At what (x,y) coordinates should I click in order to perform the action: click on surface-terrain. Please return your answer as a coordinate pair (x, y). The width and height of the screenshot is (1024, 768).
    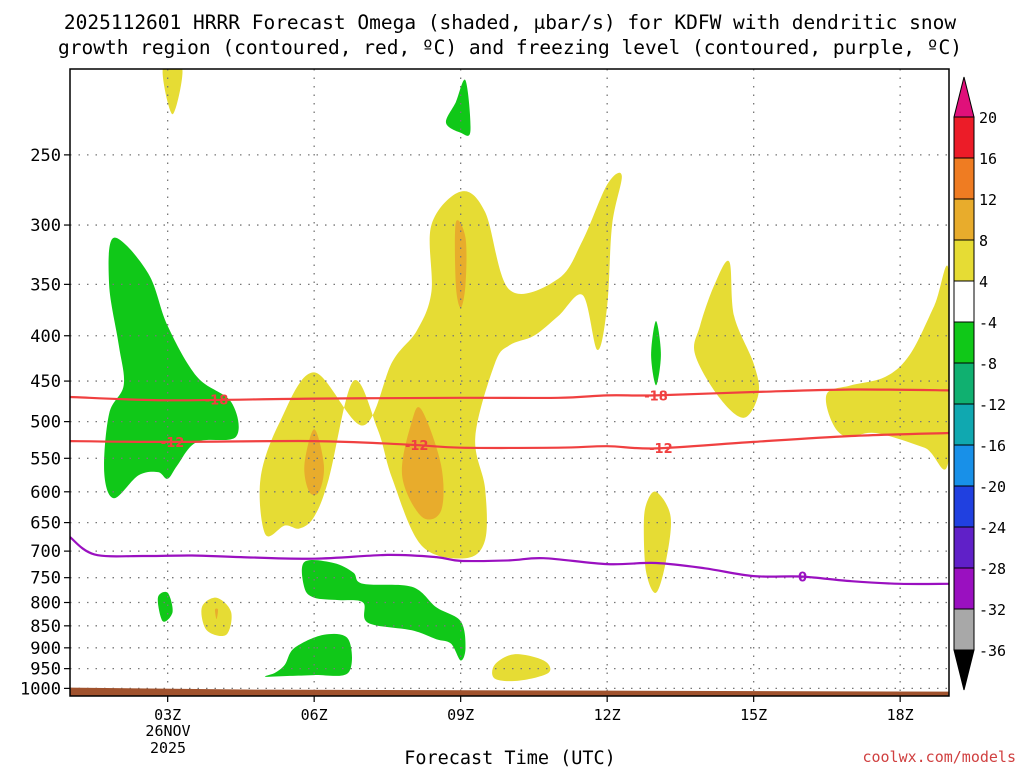
    Looking at the image, I should click on (509, 691).